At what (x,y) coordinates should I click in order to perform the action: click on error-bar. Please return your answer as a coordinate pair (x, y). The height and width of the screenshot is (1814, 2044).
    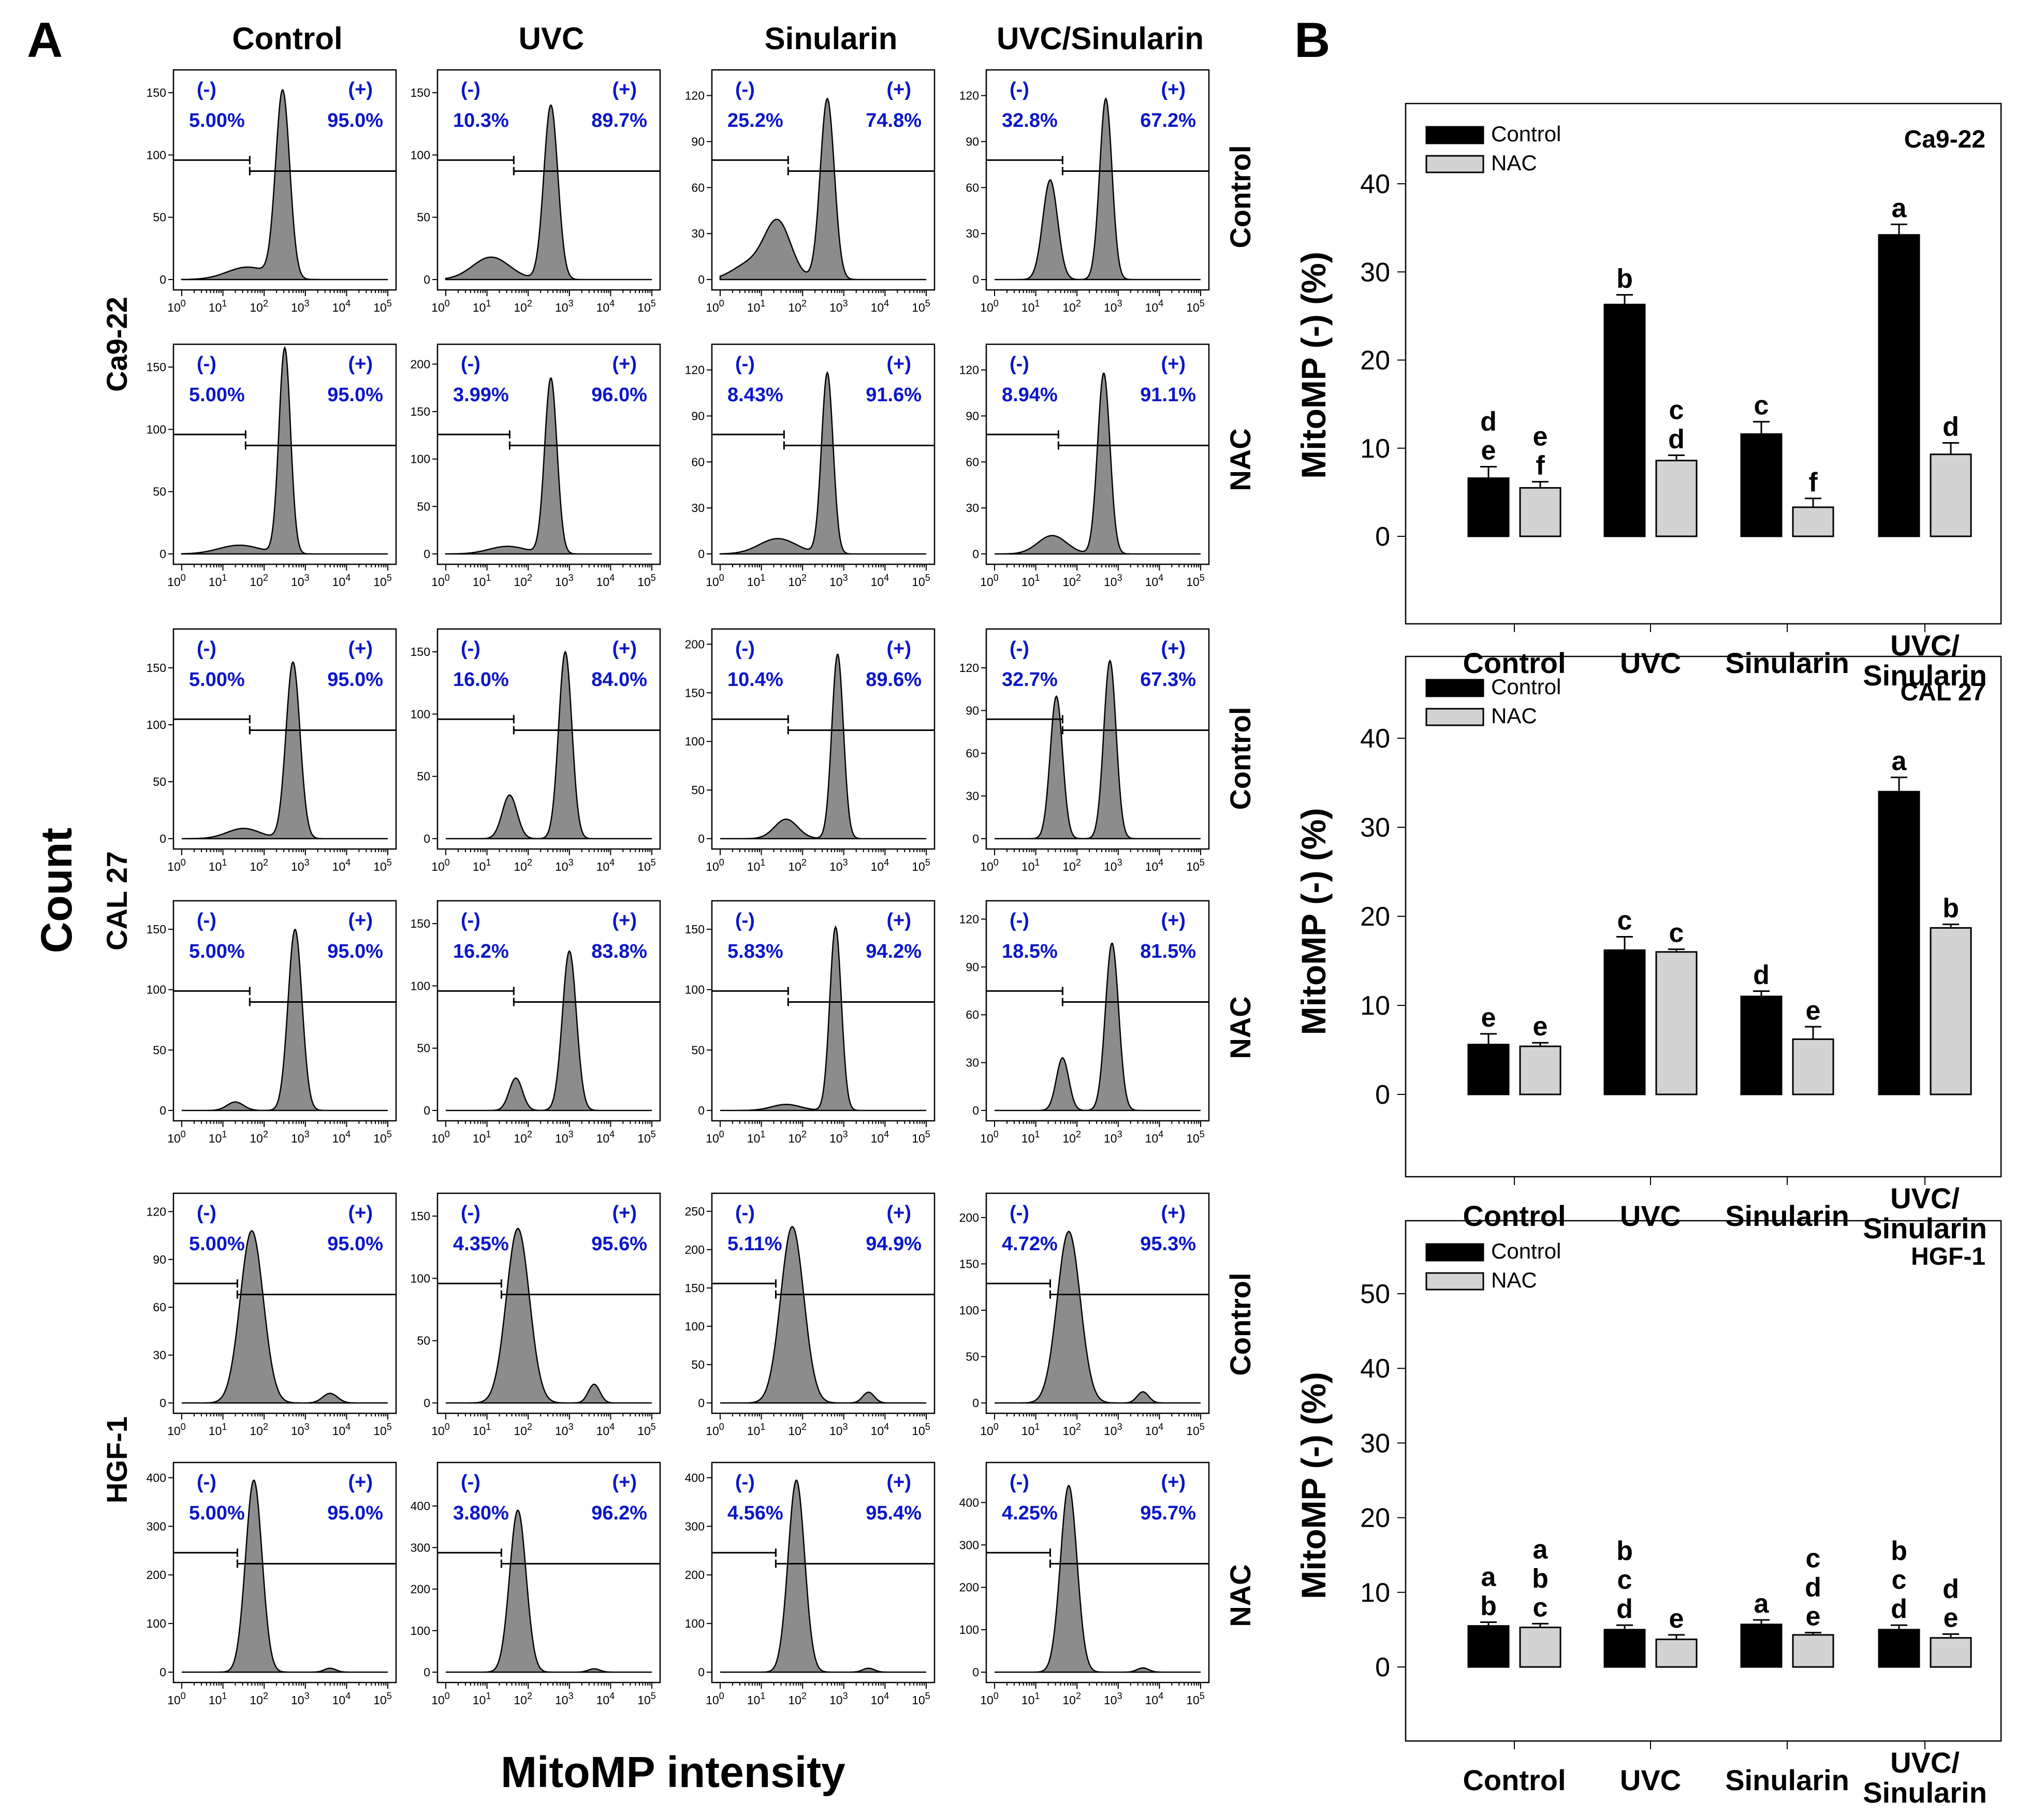
    Looking at the image, I should click on (1951, 448).